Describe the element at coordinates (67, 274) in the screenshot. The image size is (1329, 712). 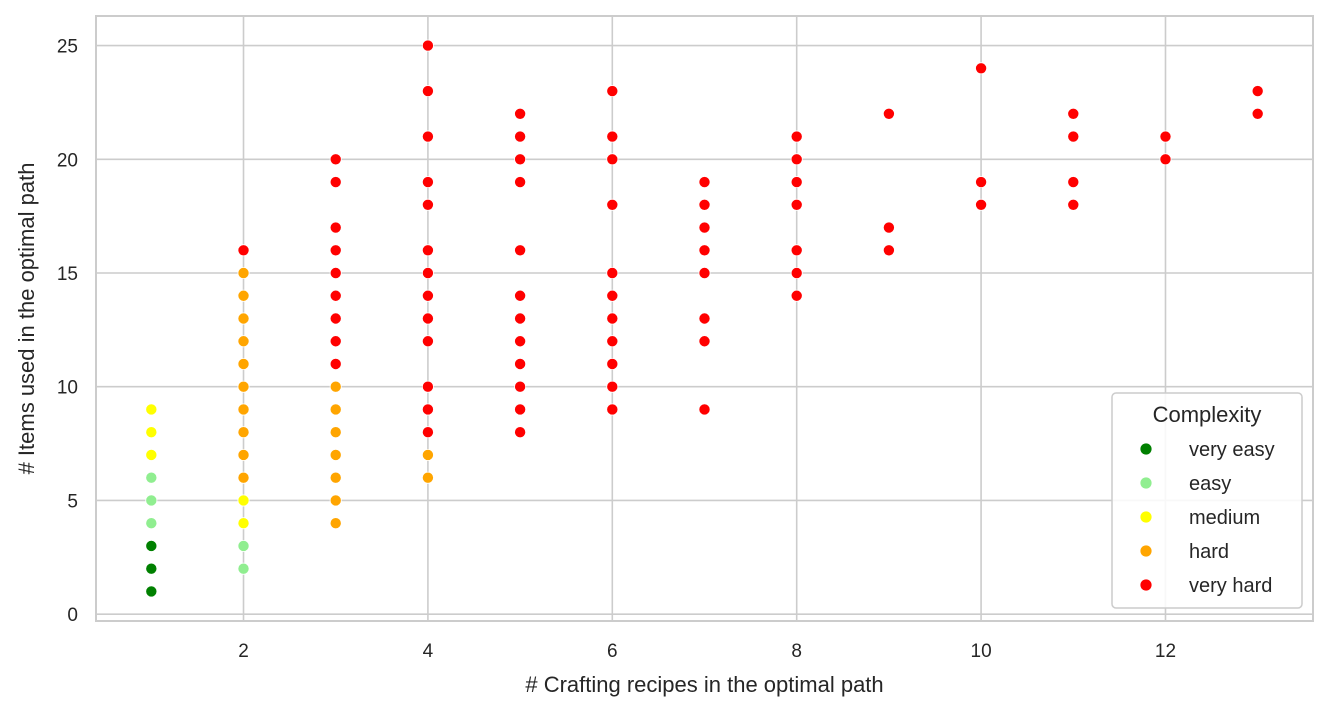
I see `y-tick-label: 15` at that location.